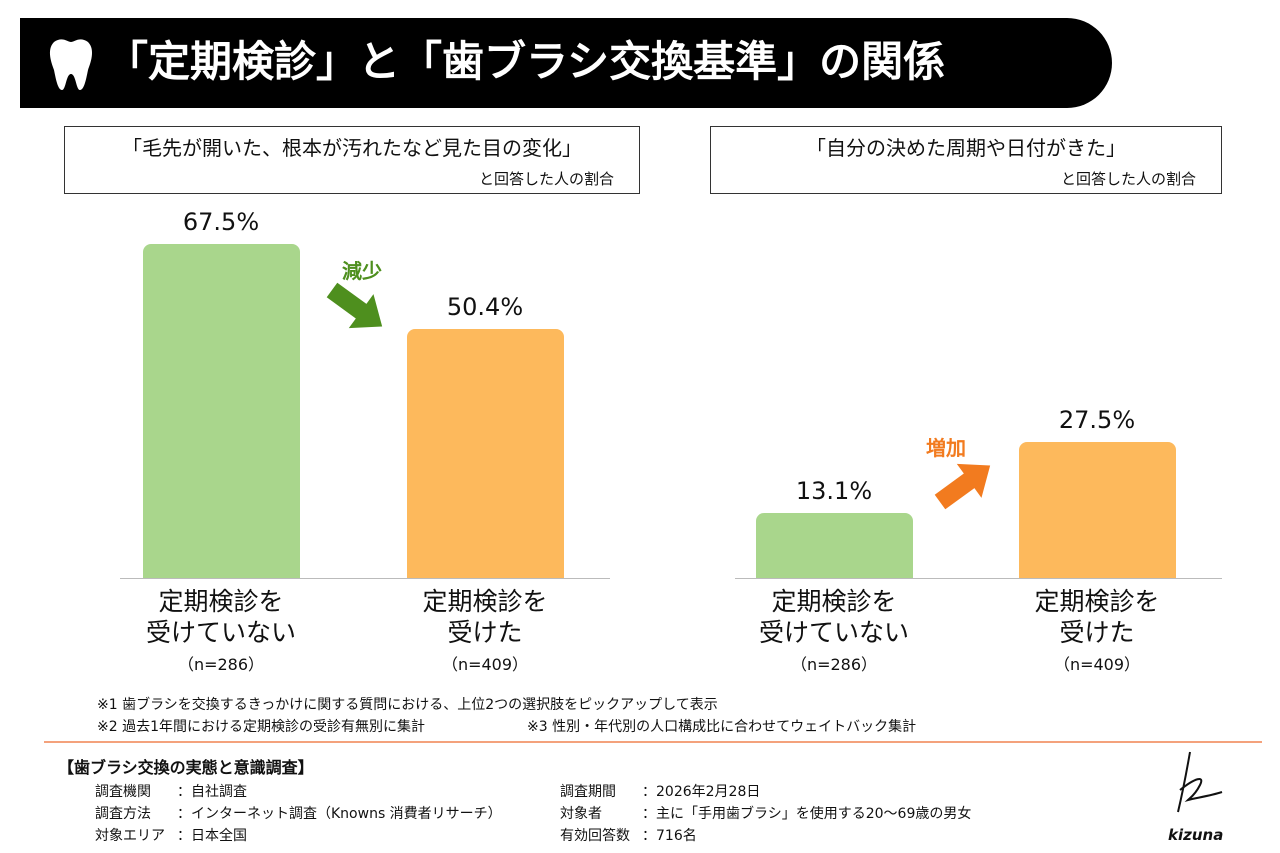 The image size is (1280, 853). What do you see at coordinates (722, 727) in the screenshot?
I see `footnote: ※3 性別・年代別の人口構成比に合わせてウェイトバック集計` at bounding box center [722, 727].